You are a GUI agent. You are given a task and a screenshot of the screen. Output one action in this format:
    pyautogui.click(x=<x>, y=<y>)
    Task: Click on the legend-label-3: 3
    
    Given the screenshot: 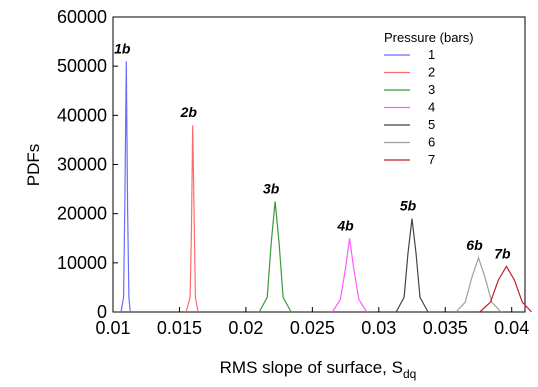 What is the action you would take?
    pyautogui.click(x=431, y=89)
    